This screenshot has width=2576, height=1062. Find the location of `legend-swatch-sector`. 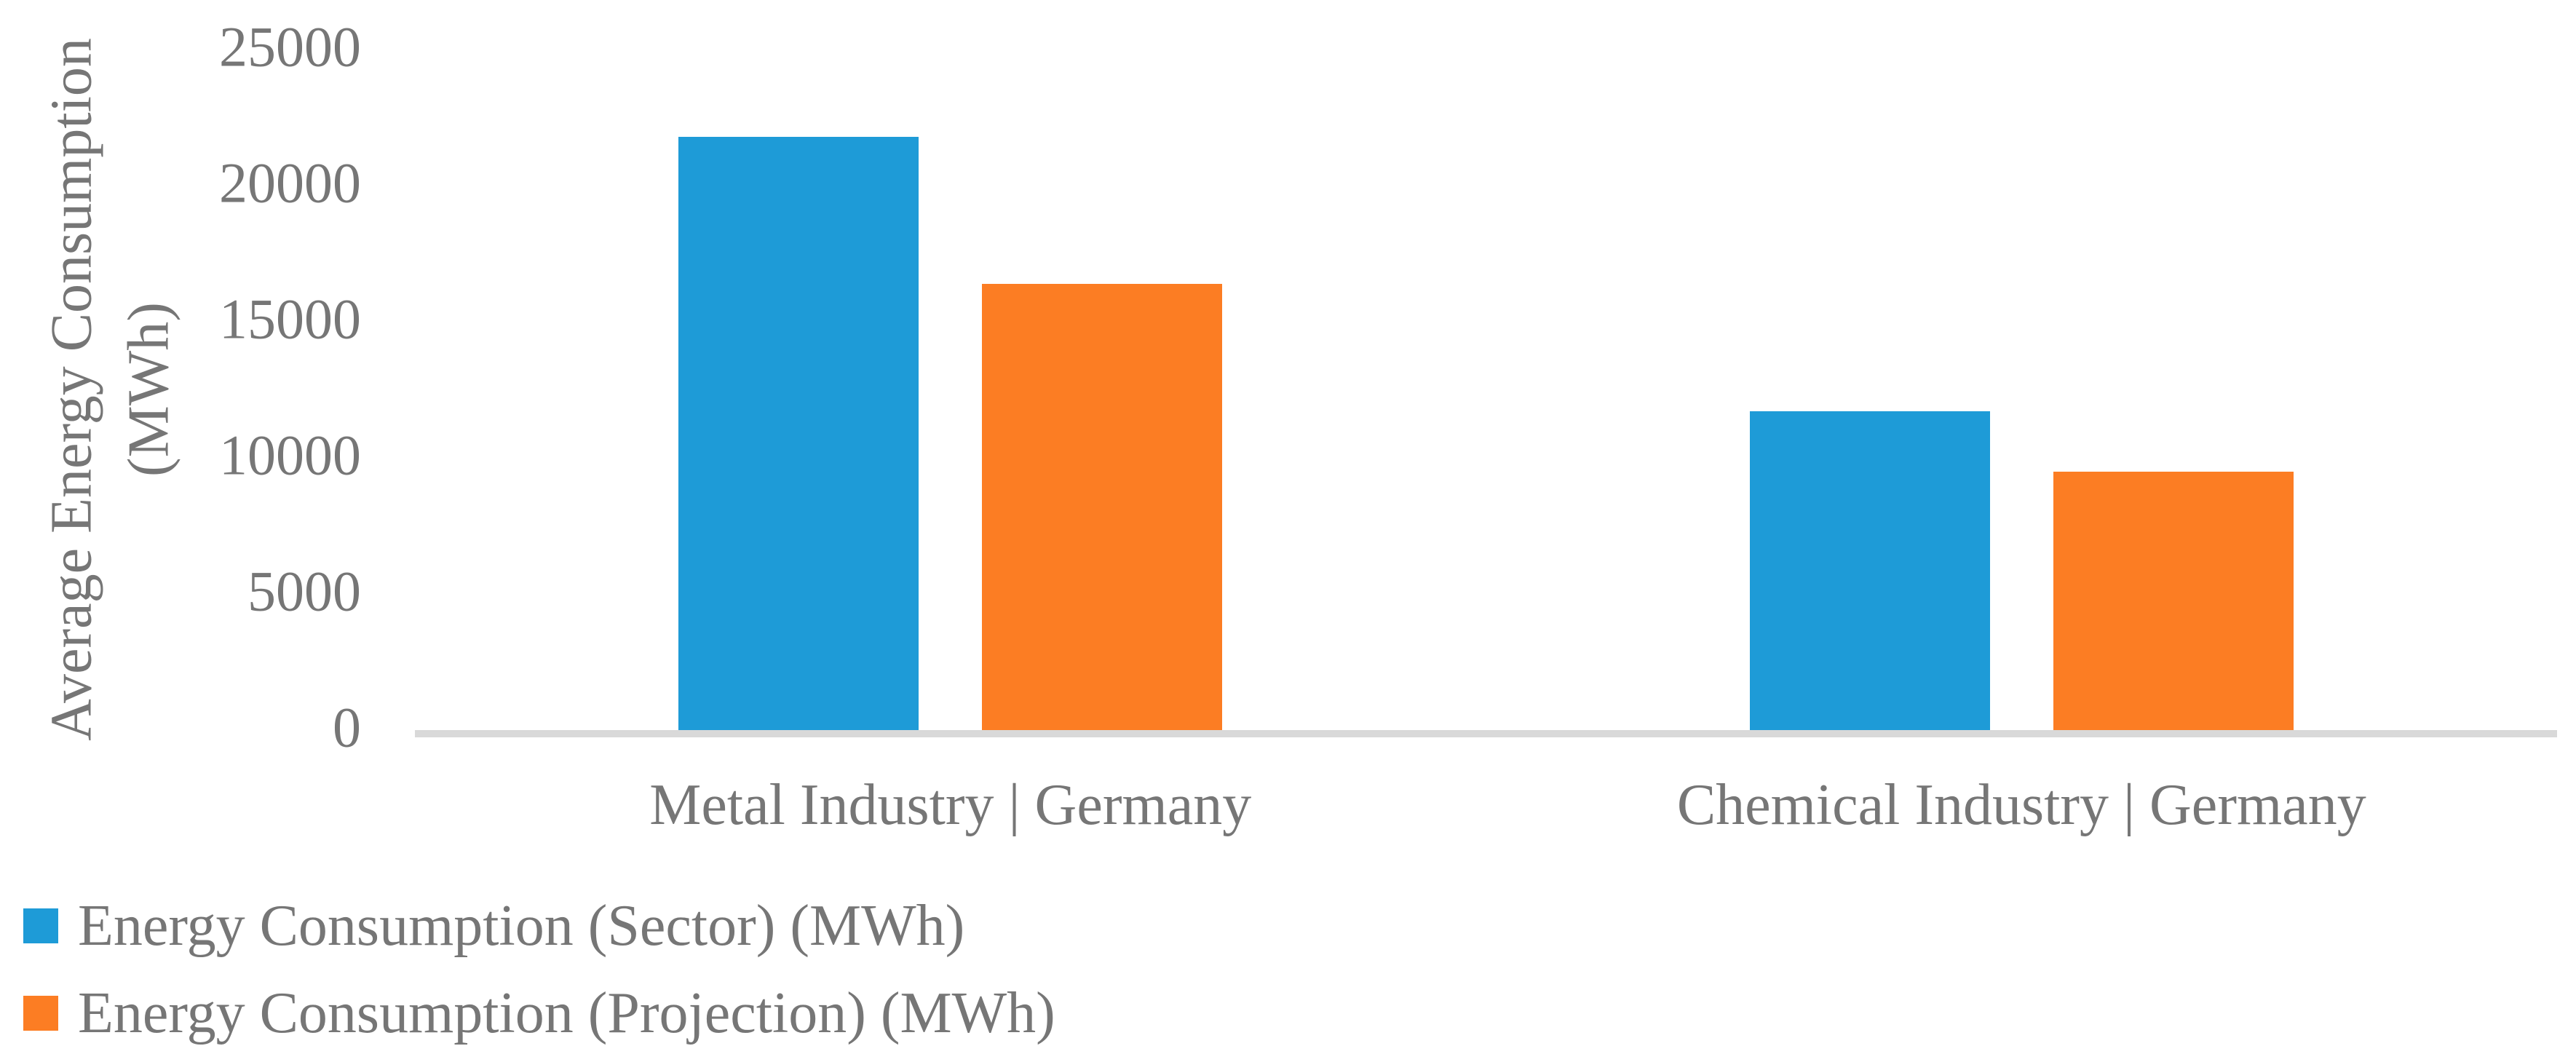

legend-swatch-sector is located at coordinates (40, 925).